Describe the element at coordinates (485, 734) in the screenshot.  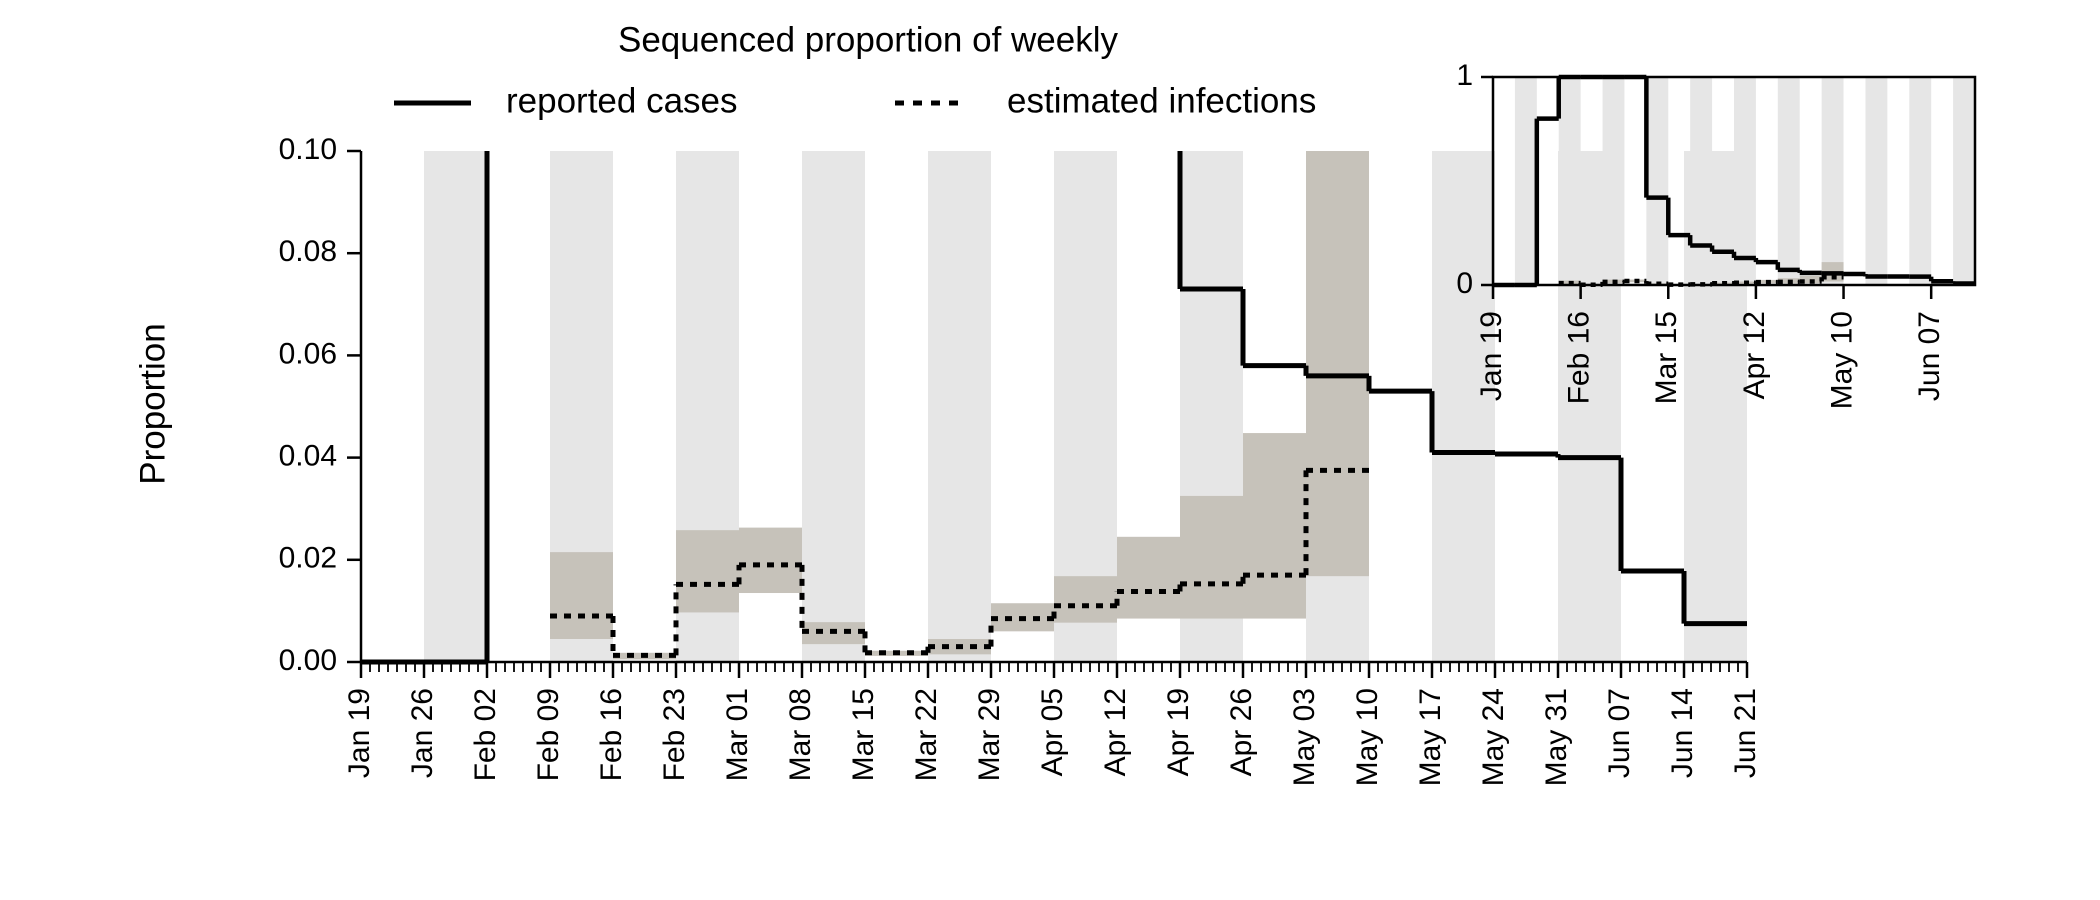
I see `x-tick-label: Feb 02` at that location.